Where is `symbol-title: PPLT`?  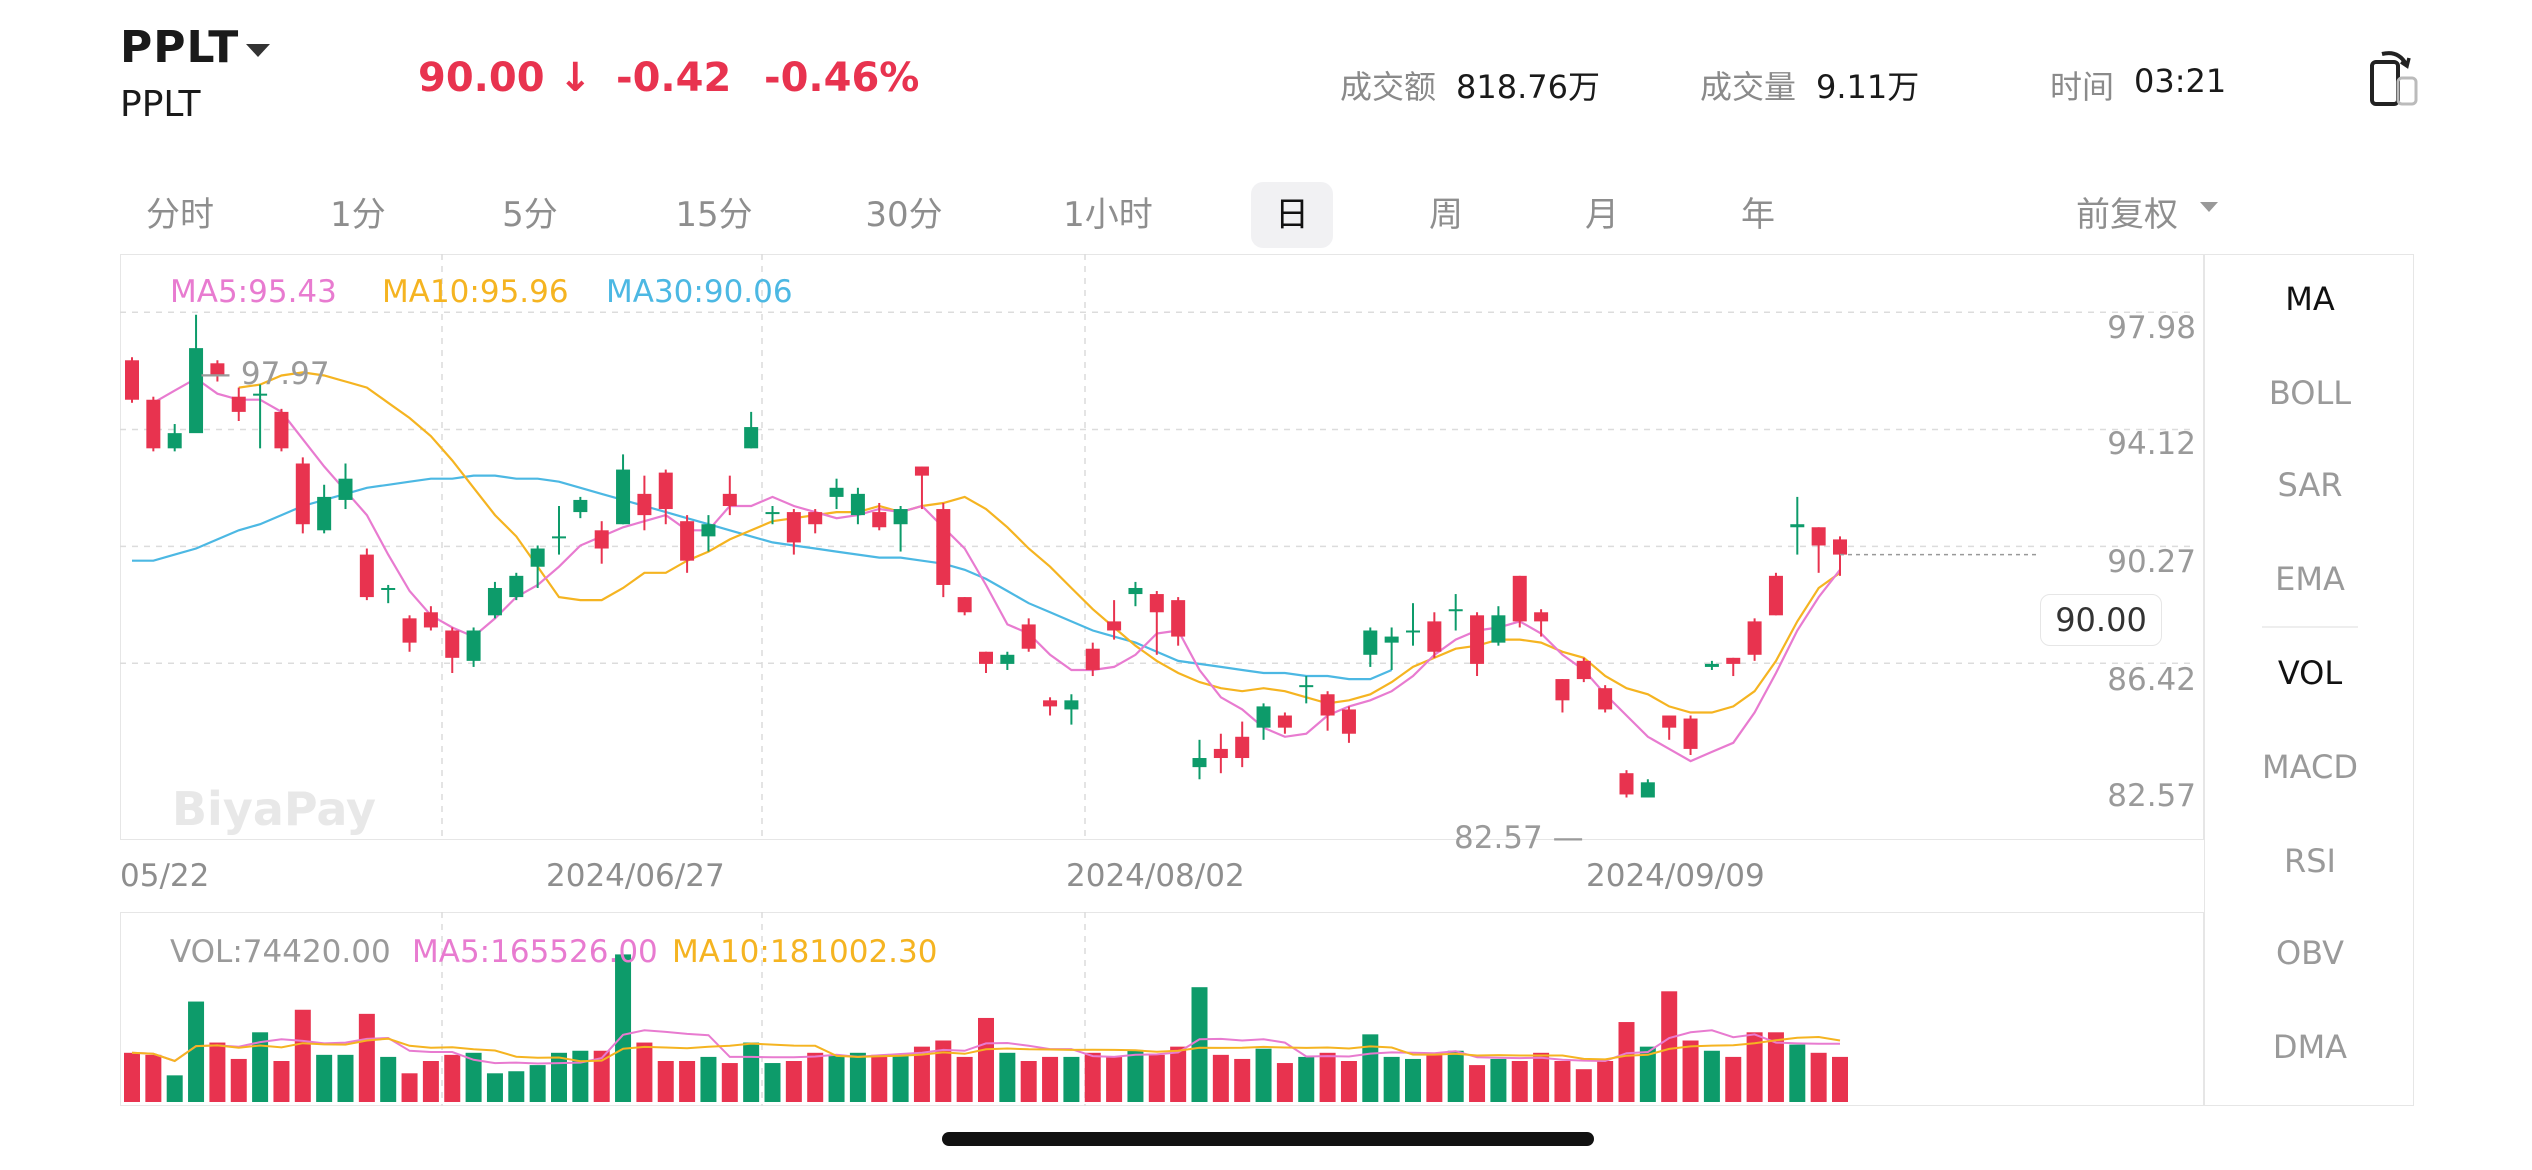 symbol-title: PPLT is located at coordinates (180, 47).